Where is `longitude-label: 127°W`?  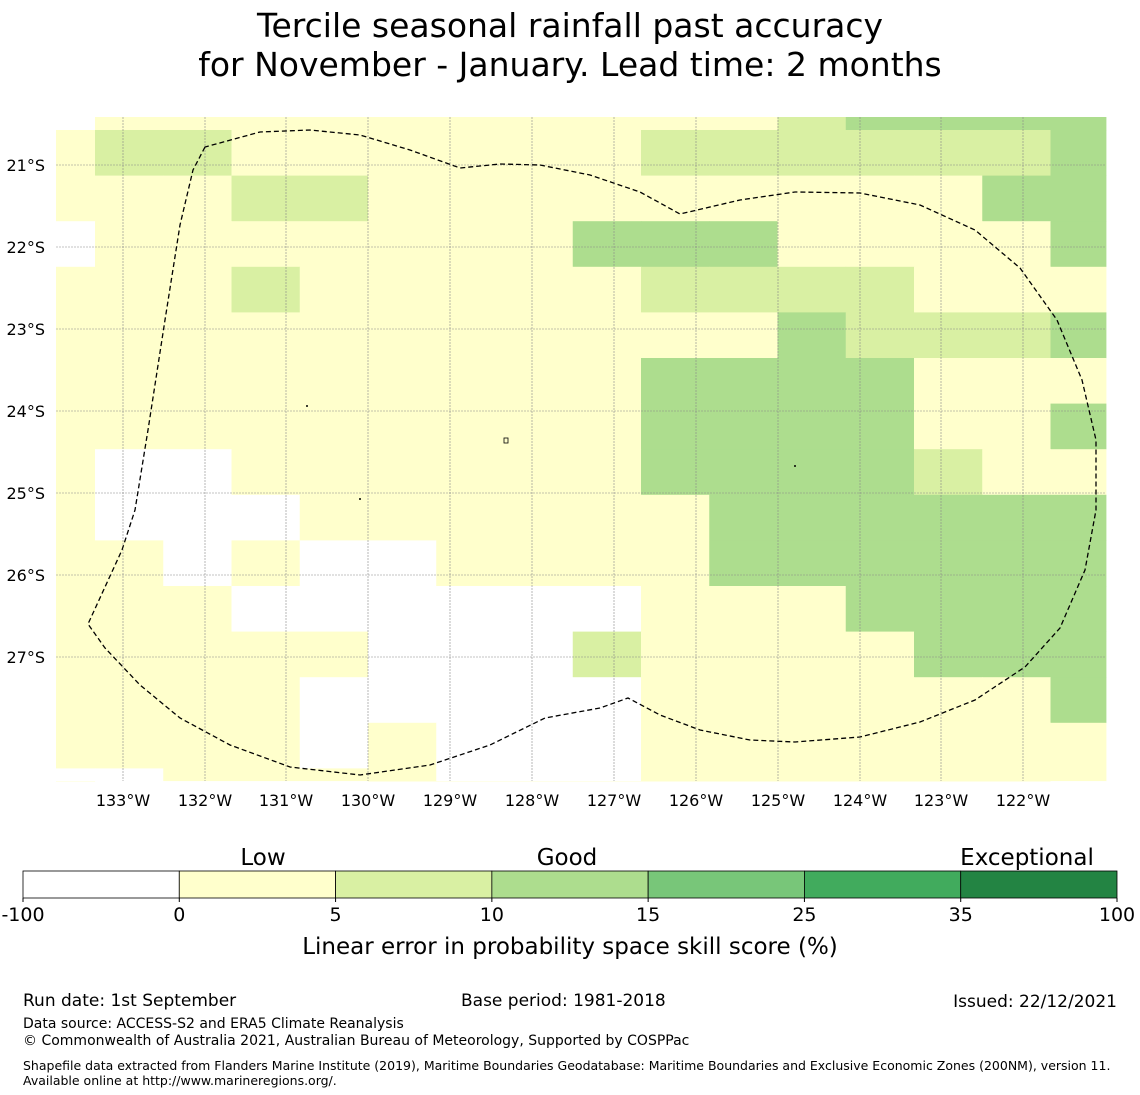 longitude-label: 127°W is located at coordinates (614, 800).